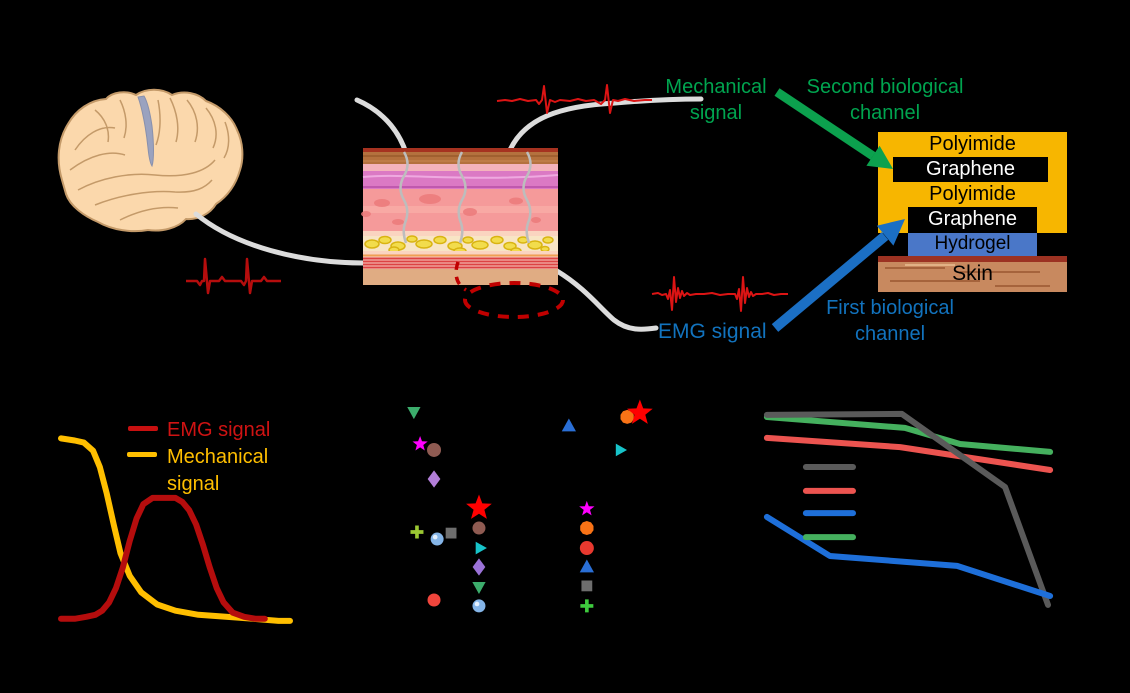 This screenshot has width=1130, height=693. I want to click on multi-line-chart, so click(908, 509).